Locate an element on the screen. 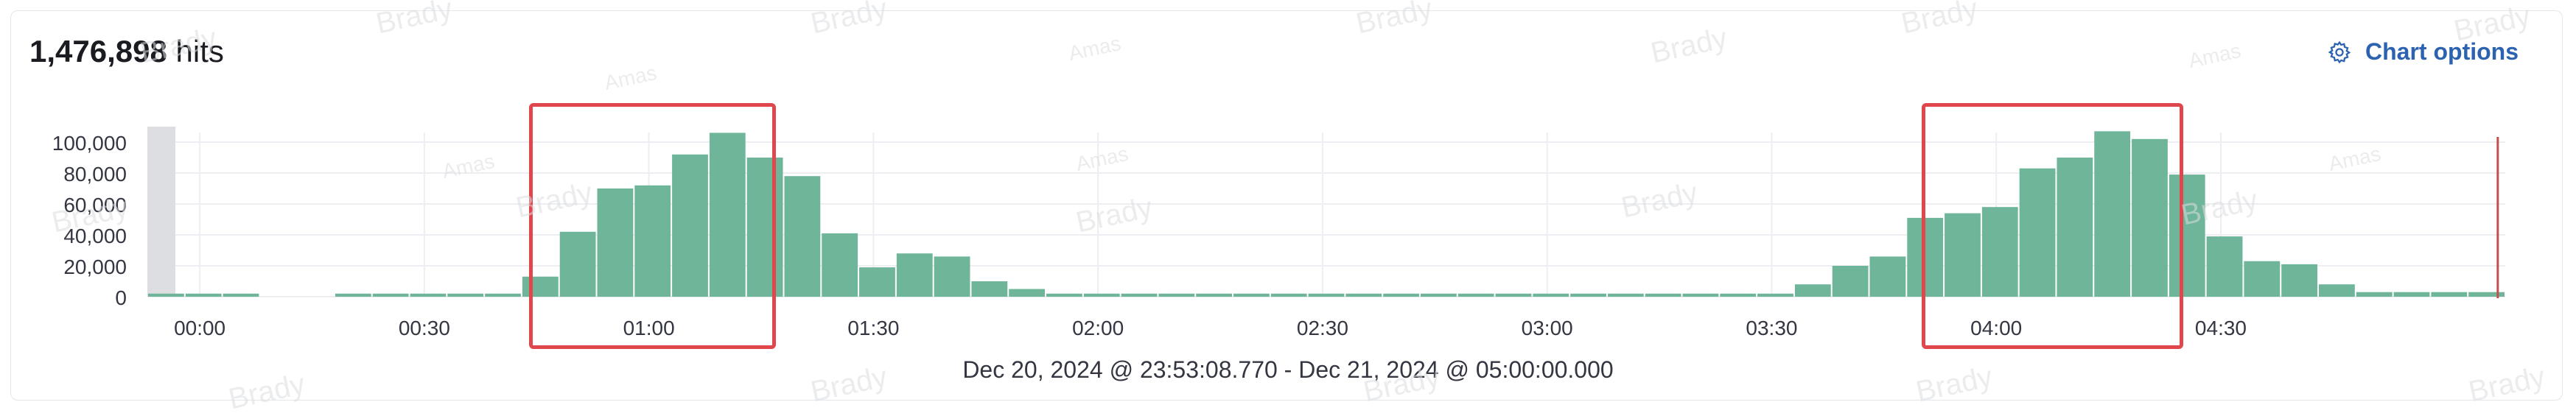  hit-count: 1,476,898 is located at coordinates (98, 51).